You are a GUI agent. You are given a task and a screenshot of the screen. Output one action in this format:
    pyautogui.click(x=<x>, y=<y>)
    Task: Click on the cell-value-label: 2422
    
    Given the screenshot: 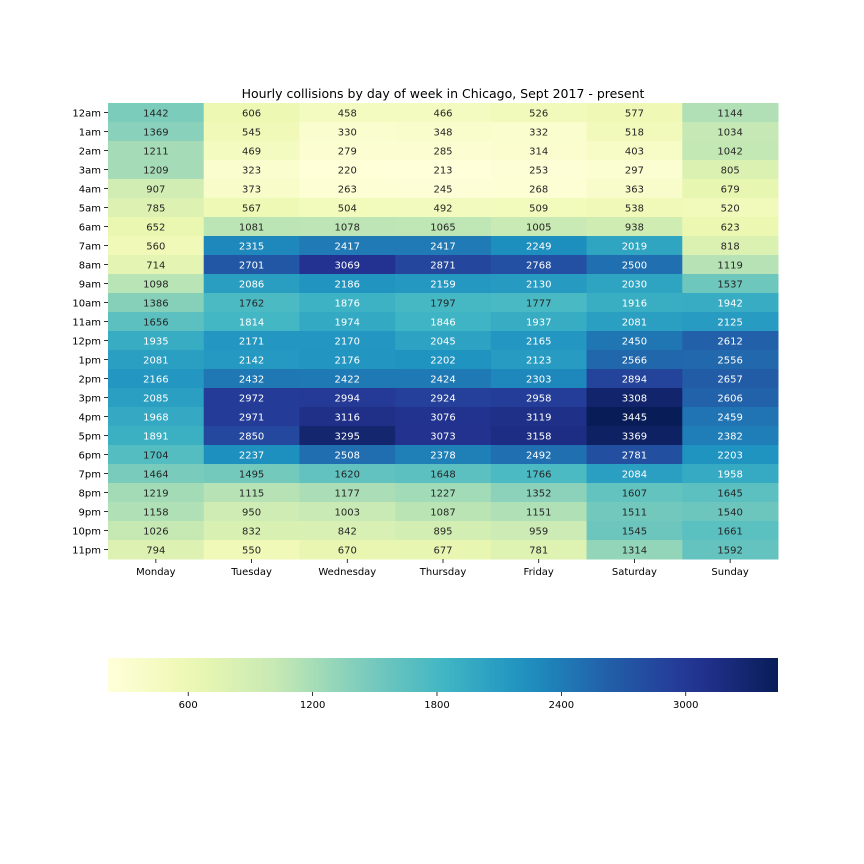 What is the action you would take?
    pyautogui.click(x=347, y=380)
    